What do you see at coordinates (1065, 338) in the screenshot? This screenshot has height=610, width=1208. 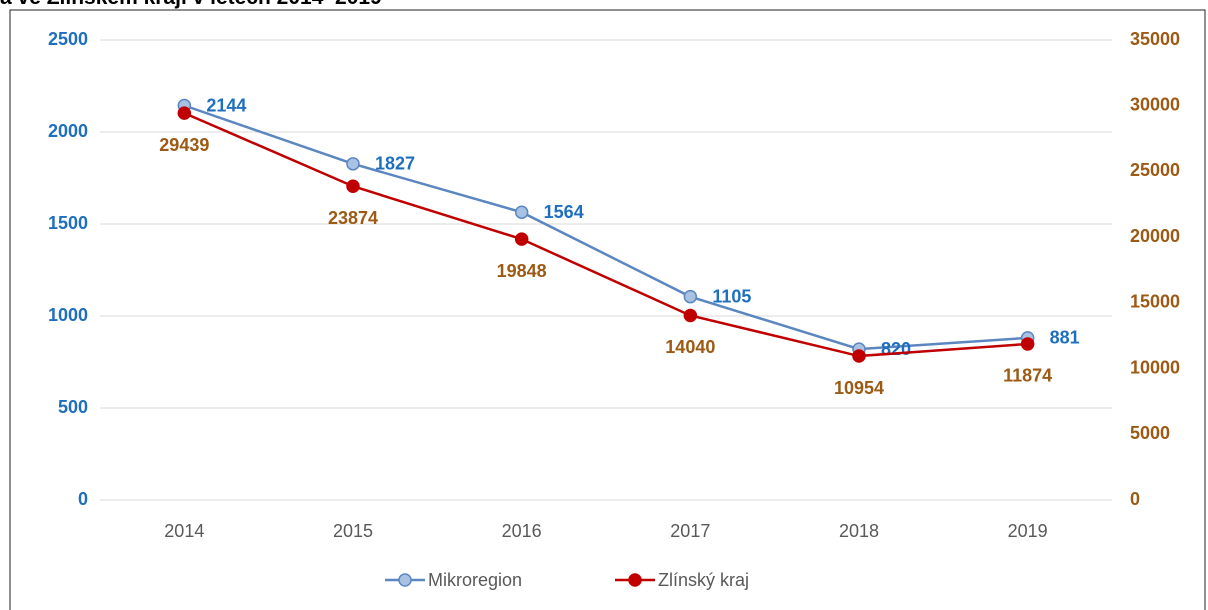 I see `data-label: 881` at bounding box center [1065, 338].